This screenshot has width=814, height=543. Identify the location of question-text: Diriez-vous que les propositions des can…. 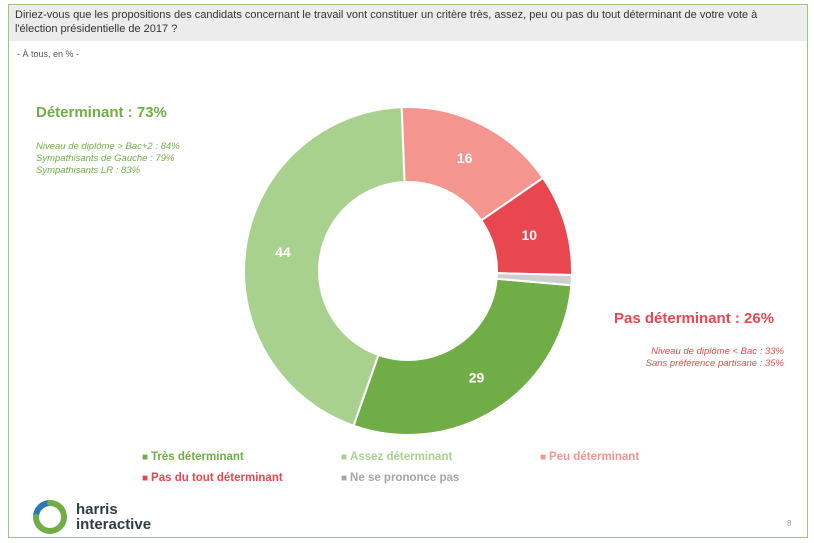
(386, 22).